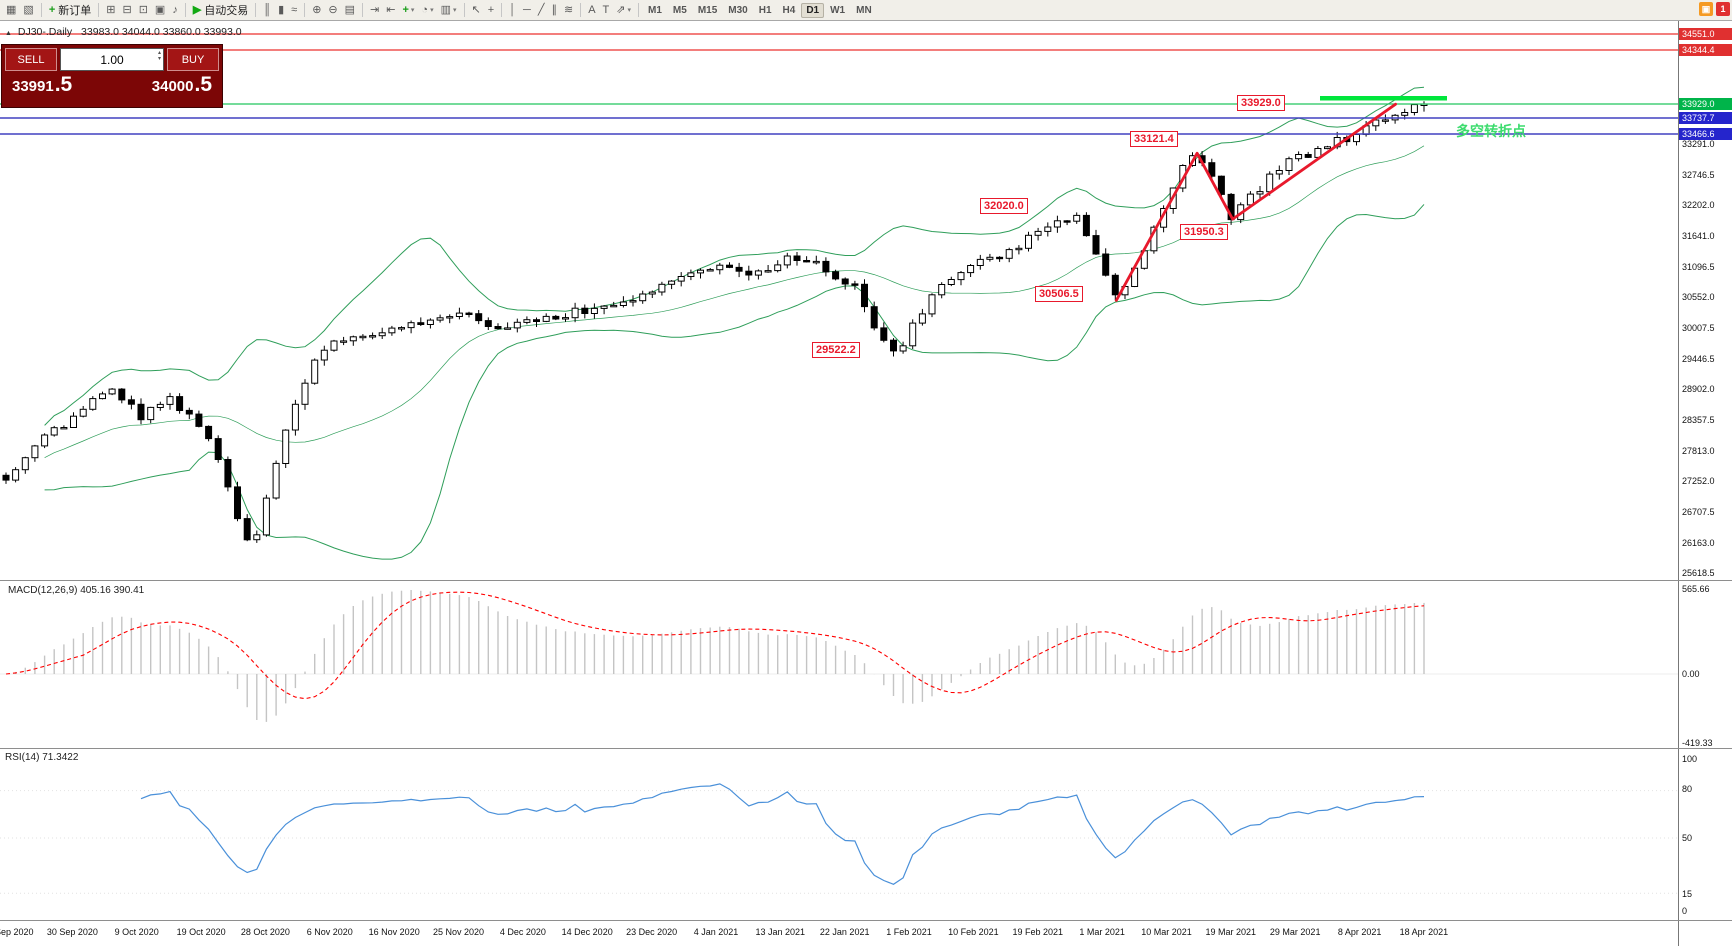 The width and height of the screenshot is (1732, 946). What do you see at coordinates (160, 10) in the screenshot?
I see `terminal-icon: ▣` at bounding box center [160, 10].